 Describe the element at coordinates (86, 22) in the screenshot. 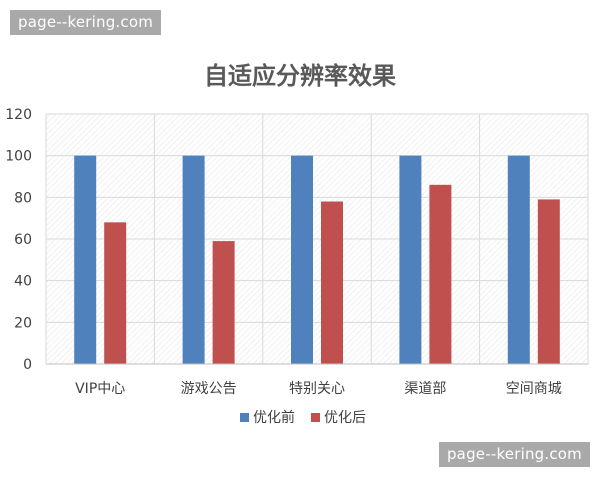

I see `watermark-top: page--kering.com` at that location.